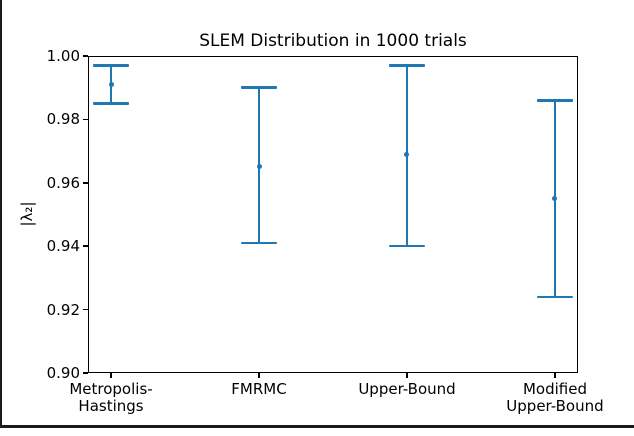 The width and height of the screenshot is (634, 436). I want to click on x-tick-label: FMRMC, so click(259, 389).